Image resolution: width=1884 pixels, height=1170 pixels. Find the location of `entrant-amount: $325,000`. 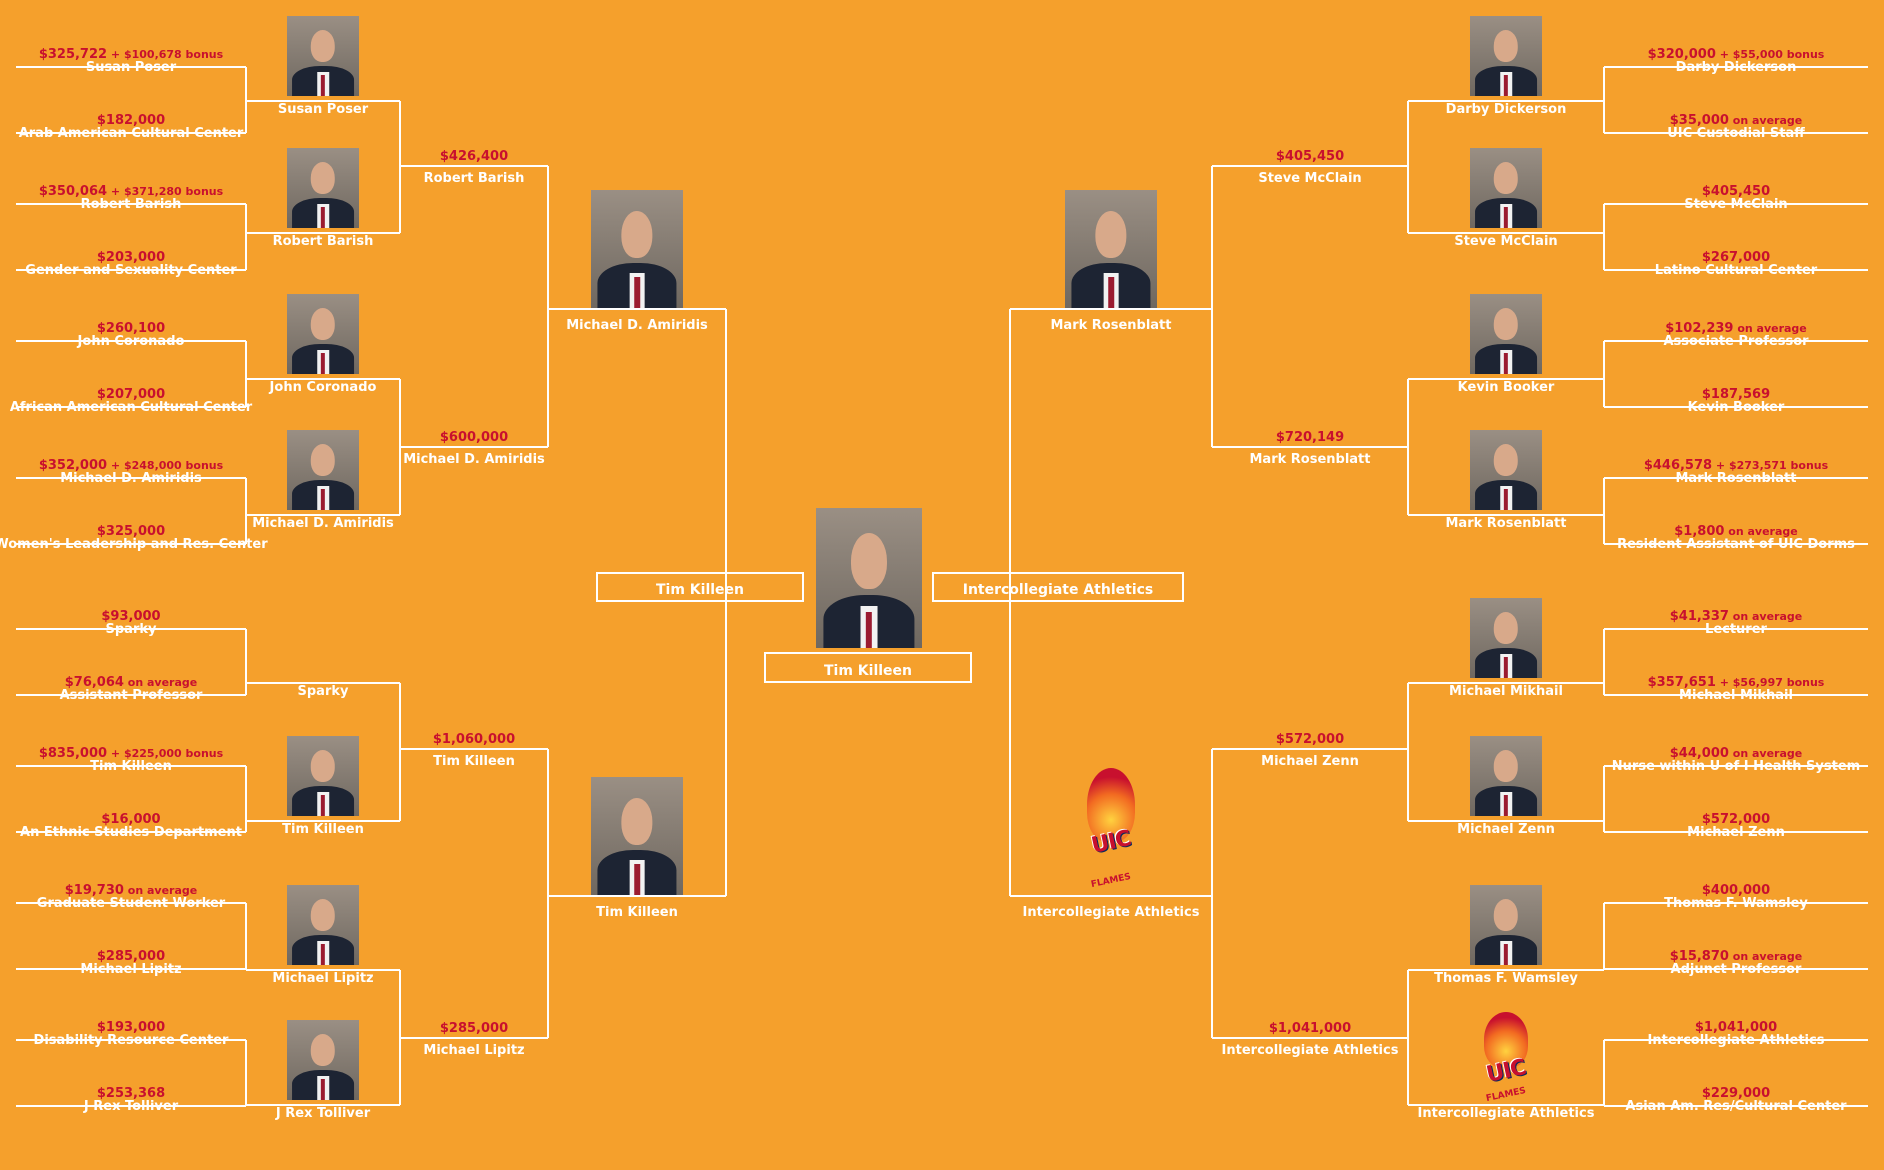

entrant-amount: $325,000 is located at coordinates (215, 531).